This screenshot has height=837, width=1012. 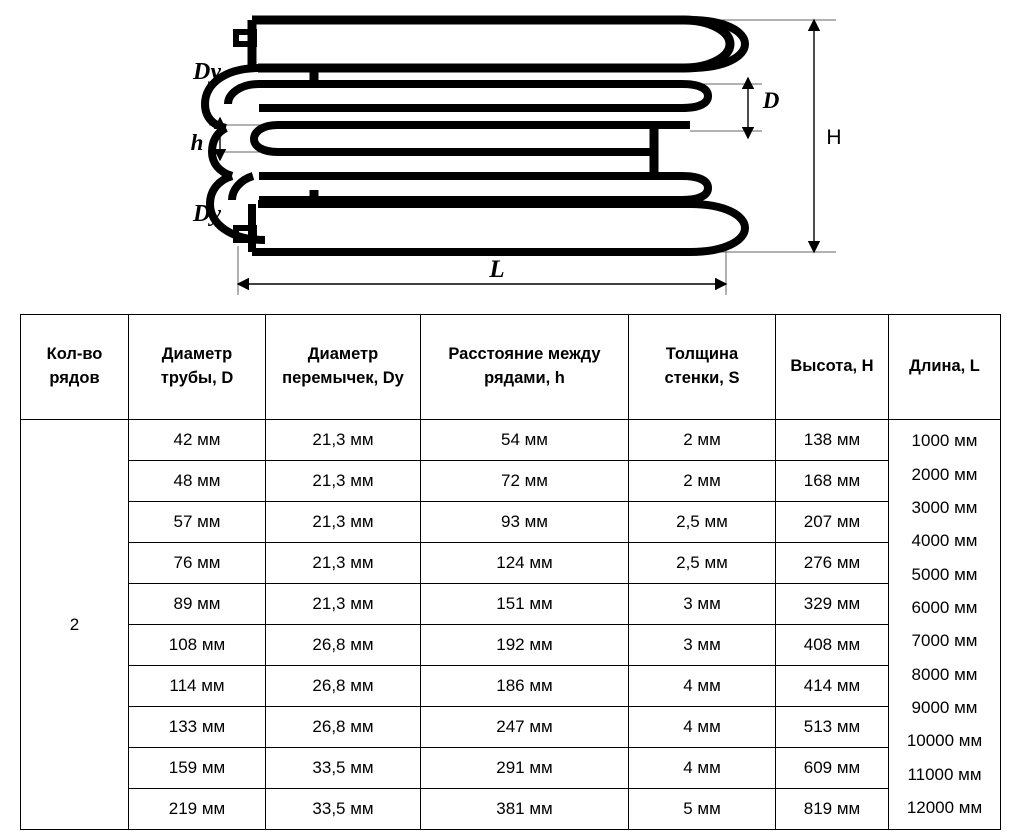 I want to click on header-rows-count: Кол-во рядов, so click(x=74, y=367).